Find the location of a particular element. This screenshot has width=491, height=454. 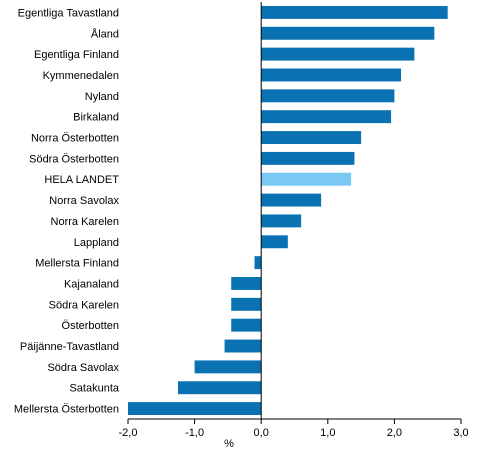

x-tick-label: -2,0 is located at coordinates (128, 433).